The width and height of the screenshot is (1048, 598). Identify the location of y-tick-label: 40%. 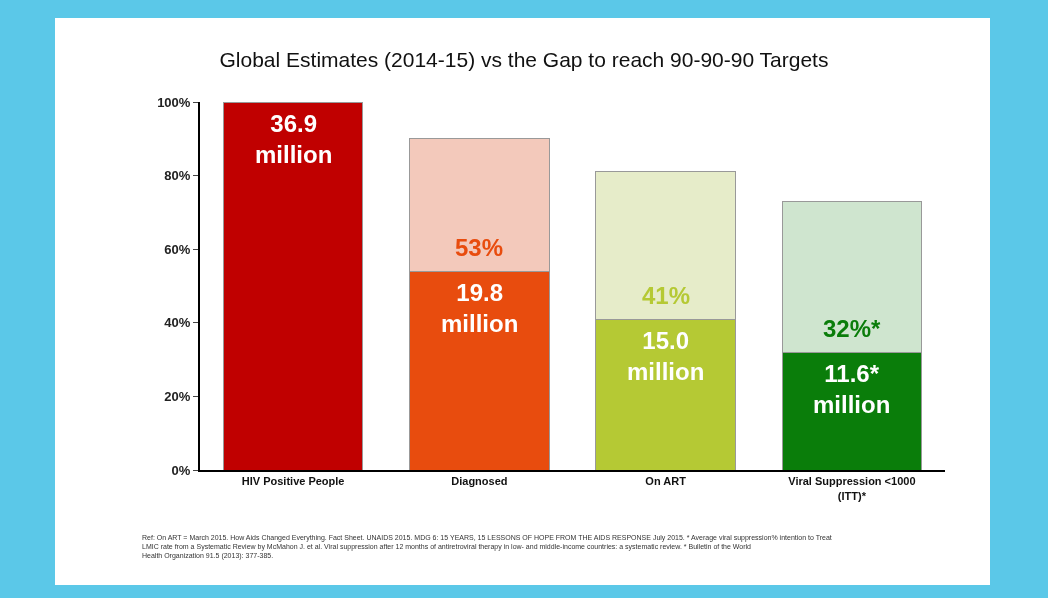
(177, 323).